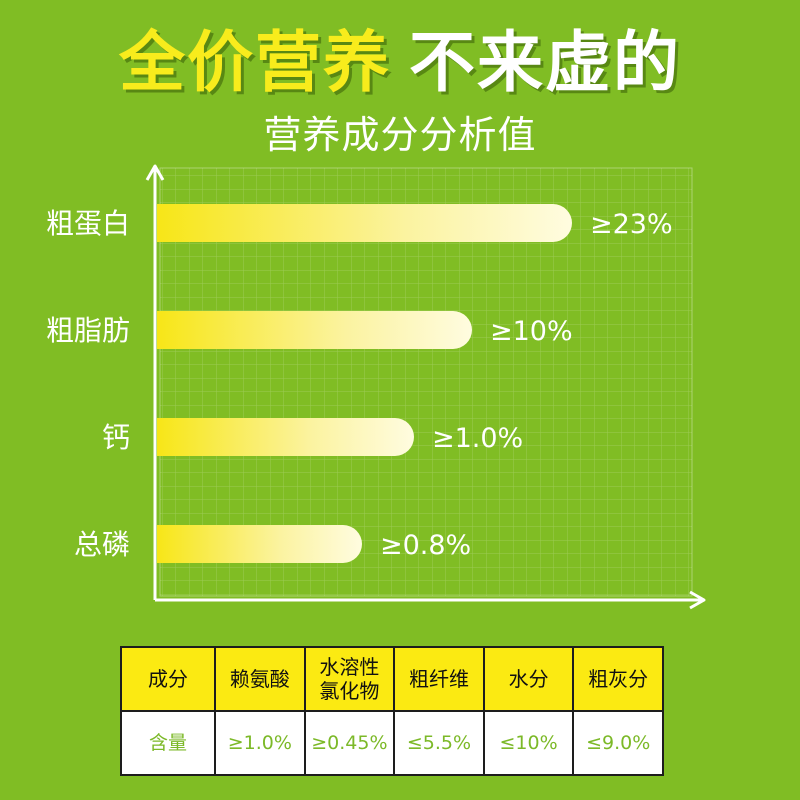 The height and width of the screenshot is (800, 800). What do you see at coordinates (439, 743) in the screenshot?
I see `table-cell: ≤5.5%` at bounding box center [439, 743].